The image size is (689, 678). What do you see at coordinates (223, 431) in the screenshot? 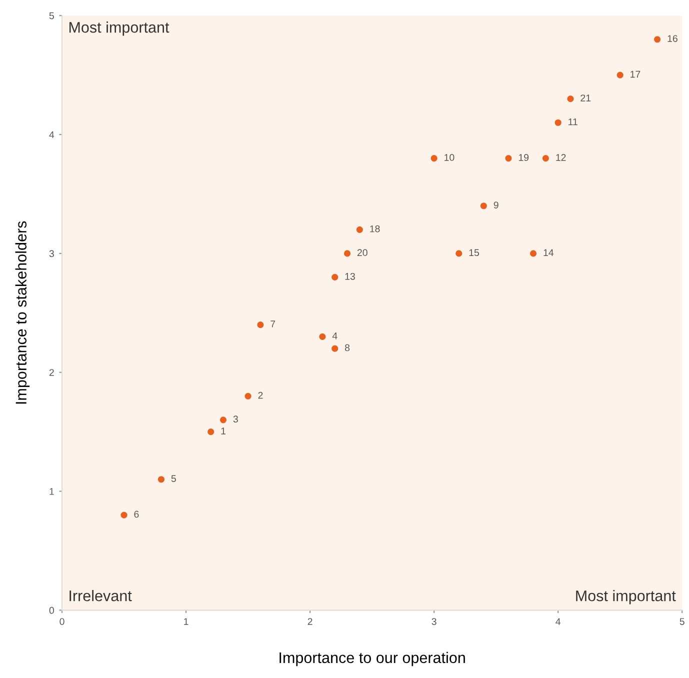
I see `annotation: 1` at bounding box center [223, 431].